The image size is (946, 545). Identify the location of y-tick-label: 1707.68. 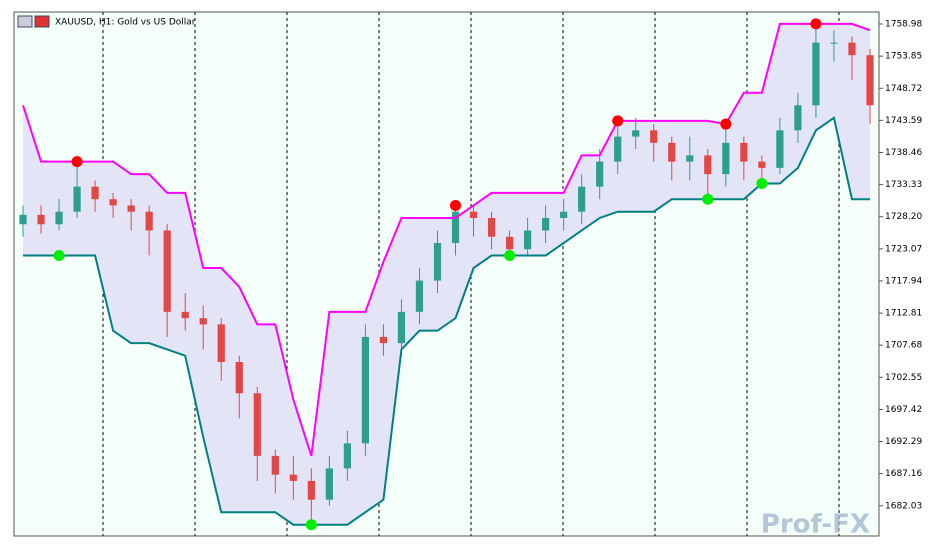
(903, 346).